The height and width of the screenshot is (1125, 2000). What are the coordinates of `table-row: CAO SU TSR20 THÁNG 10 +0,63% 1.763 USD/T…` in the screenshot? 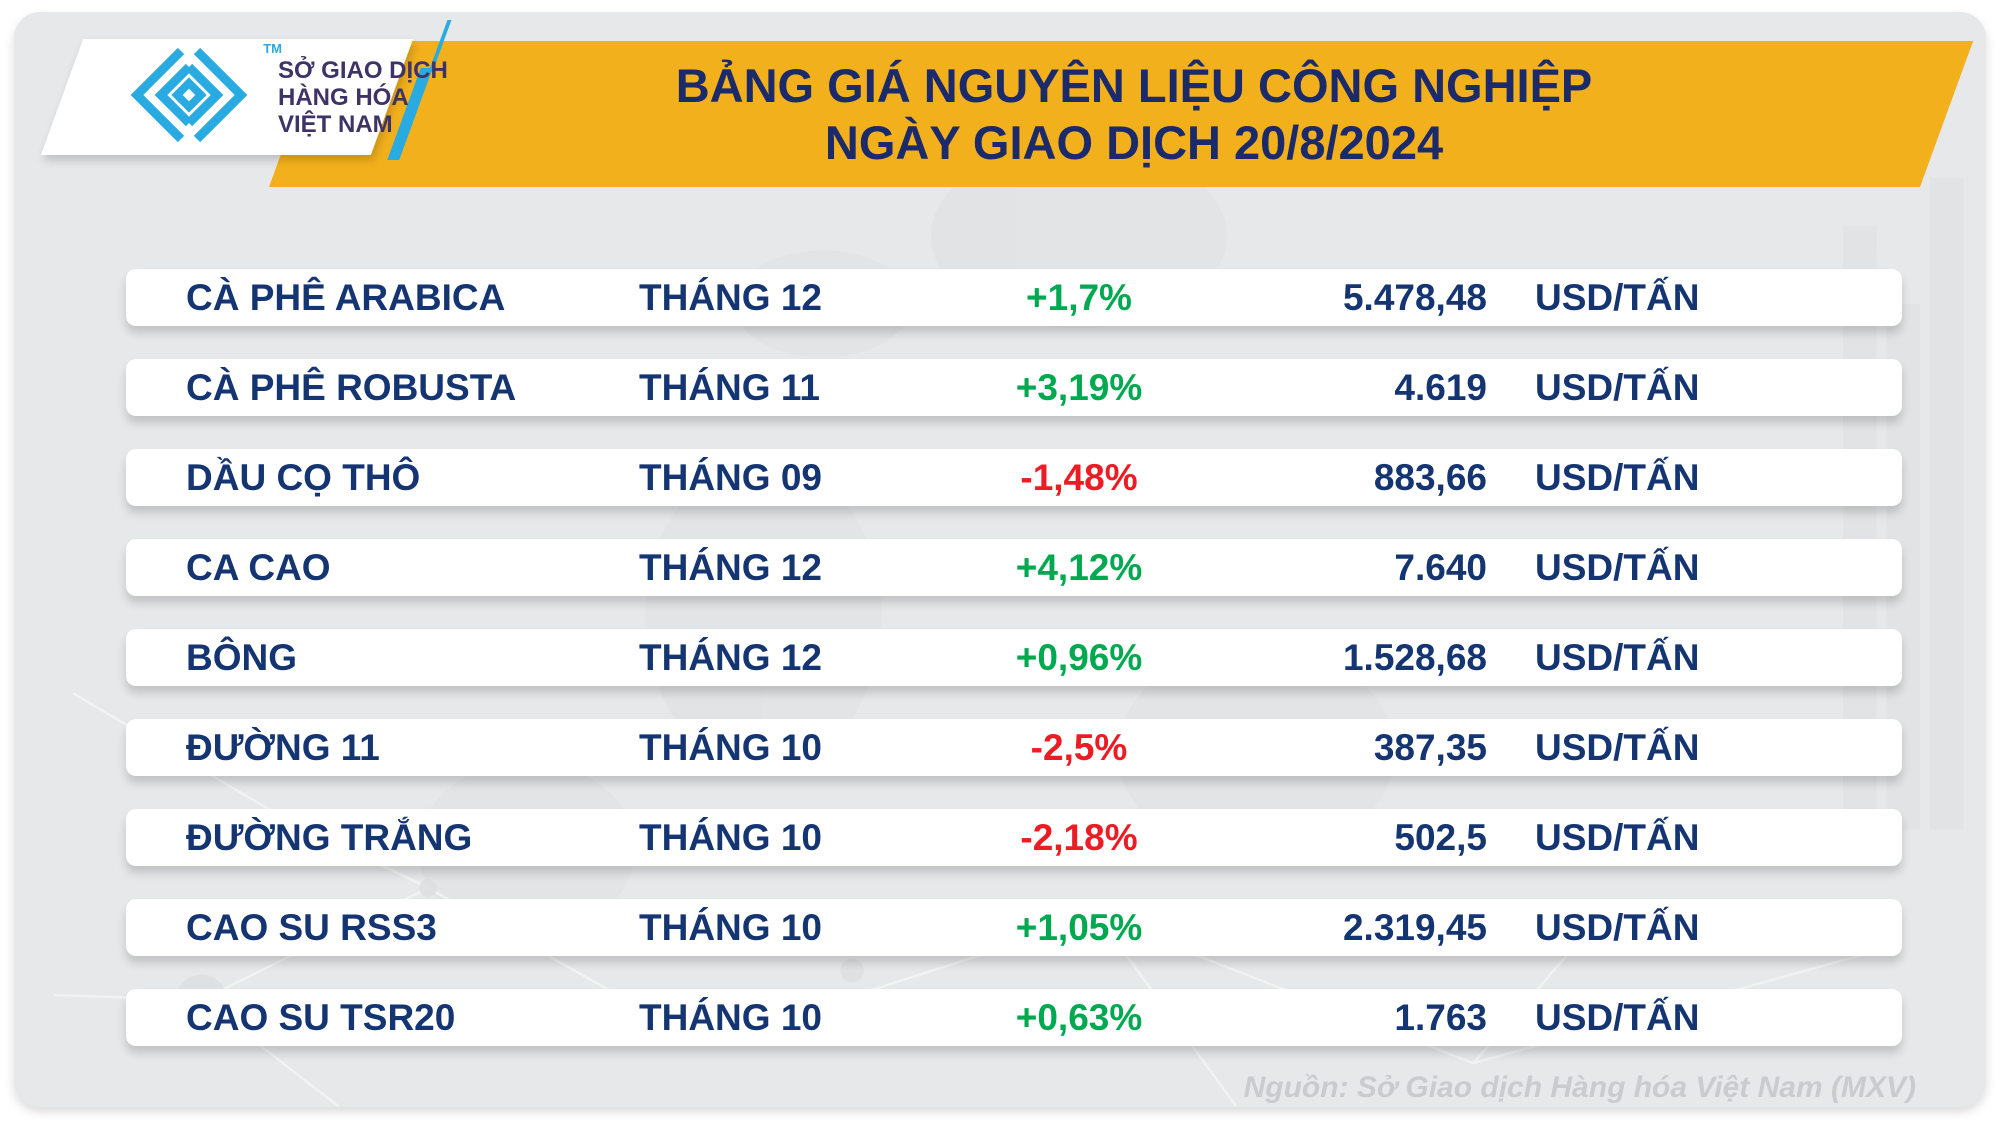 It's located at (1014, 1017).